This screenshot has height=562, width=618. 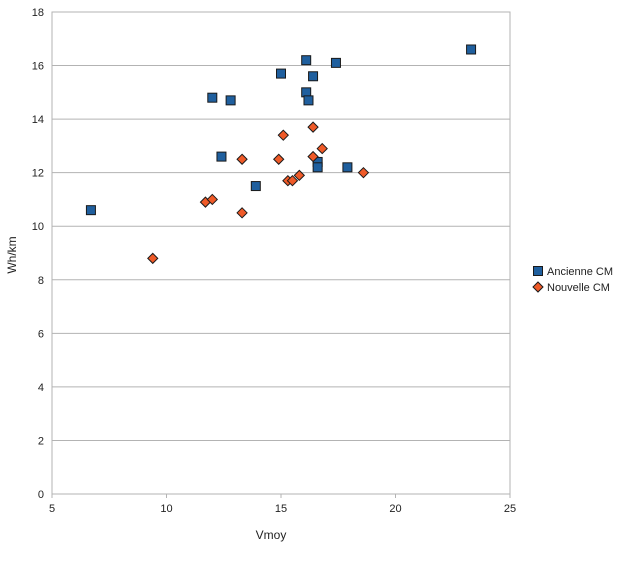 I want to click on x-tick-label: 10, so click(x=166, y=509).